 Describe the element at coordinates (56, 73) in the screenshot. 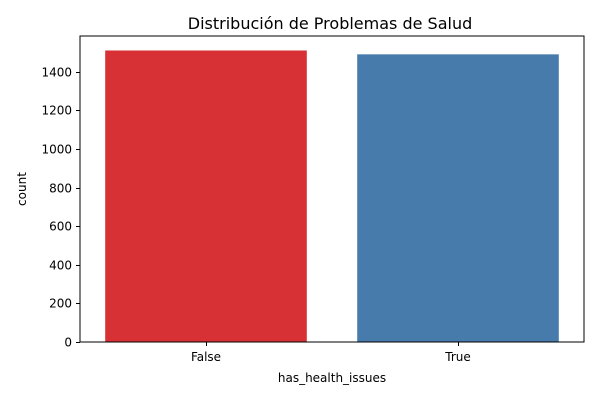

I see `y-tick-label: 1400` at that location.